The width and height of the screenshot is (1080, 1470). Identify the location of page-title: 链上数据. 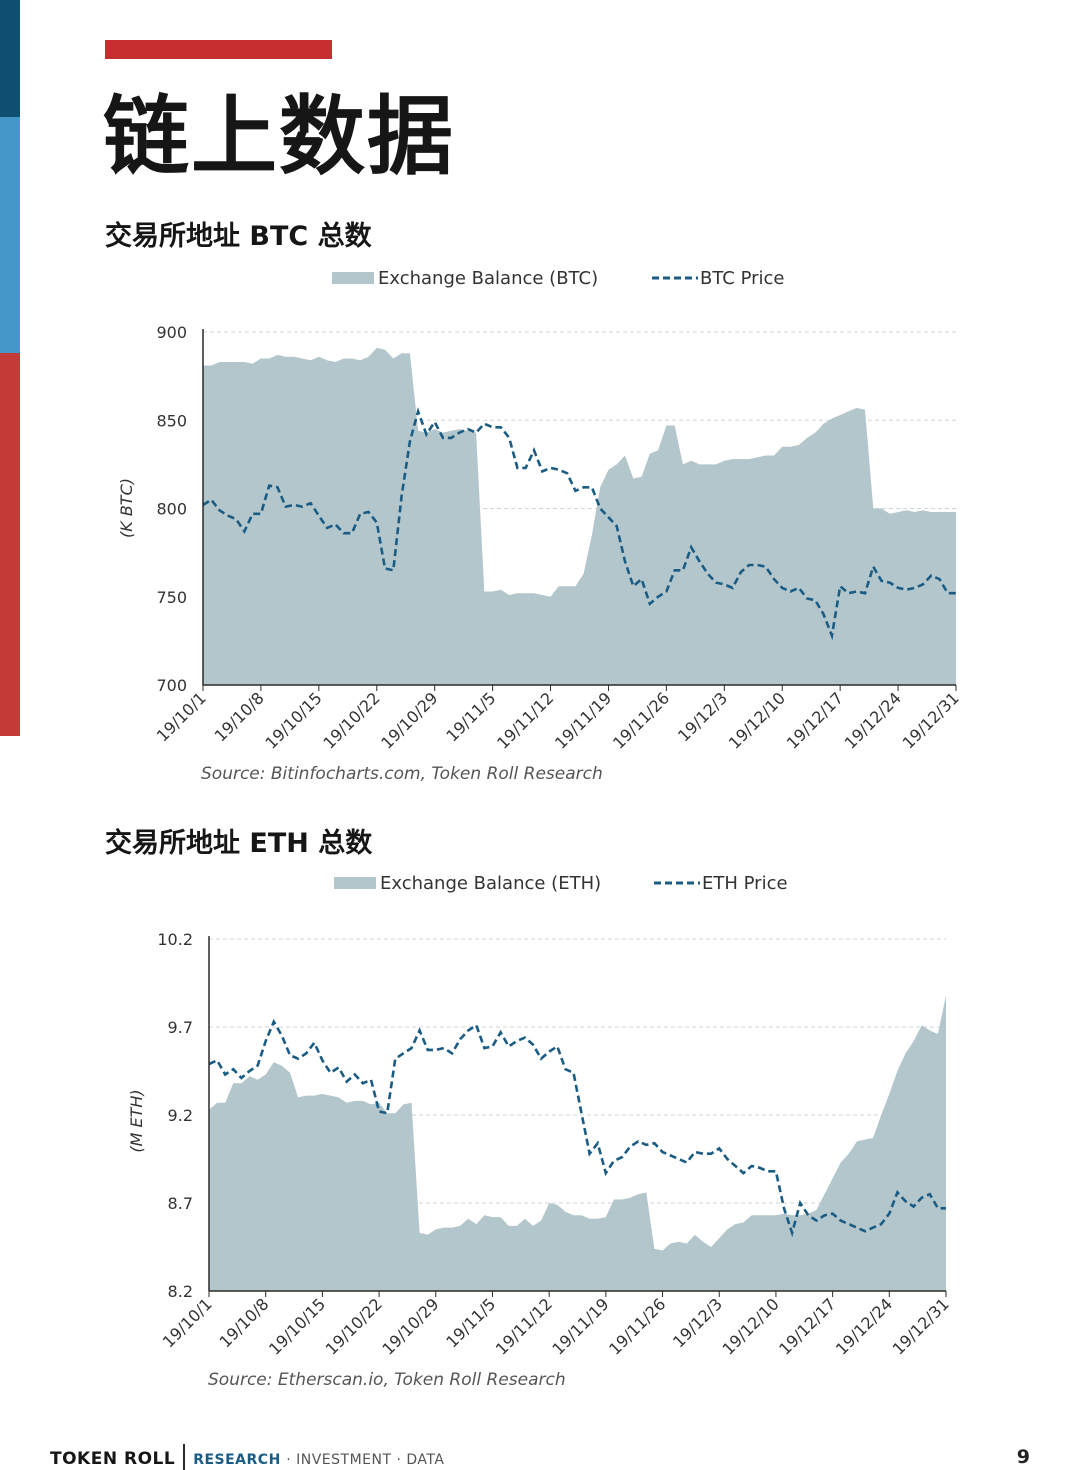
(279, 137).